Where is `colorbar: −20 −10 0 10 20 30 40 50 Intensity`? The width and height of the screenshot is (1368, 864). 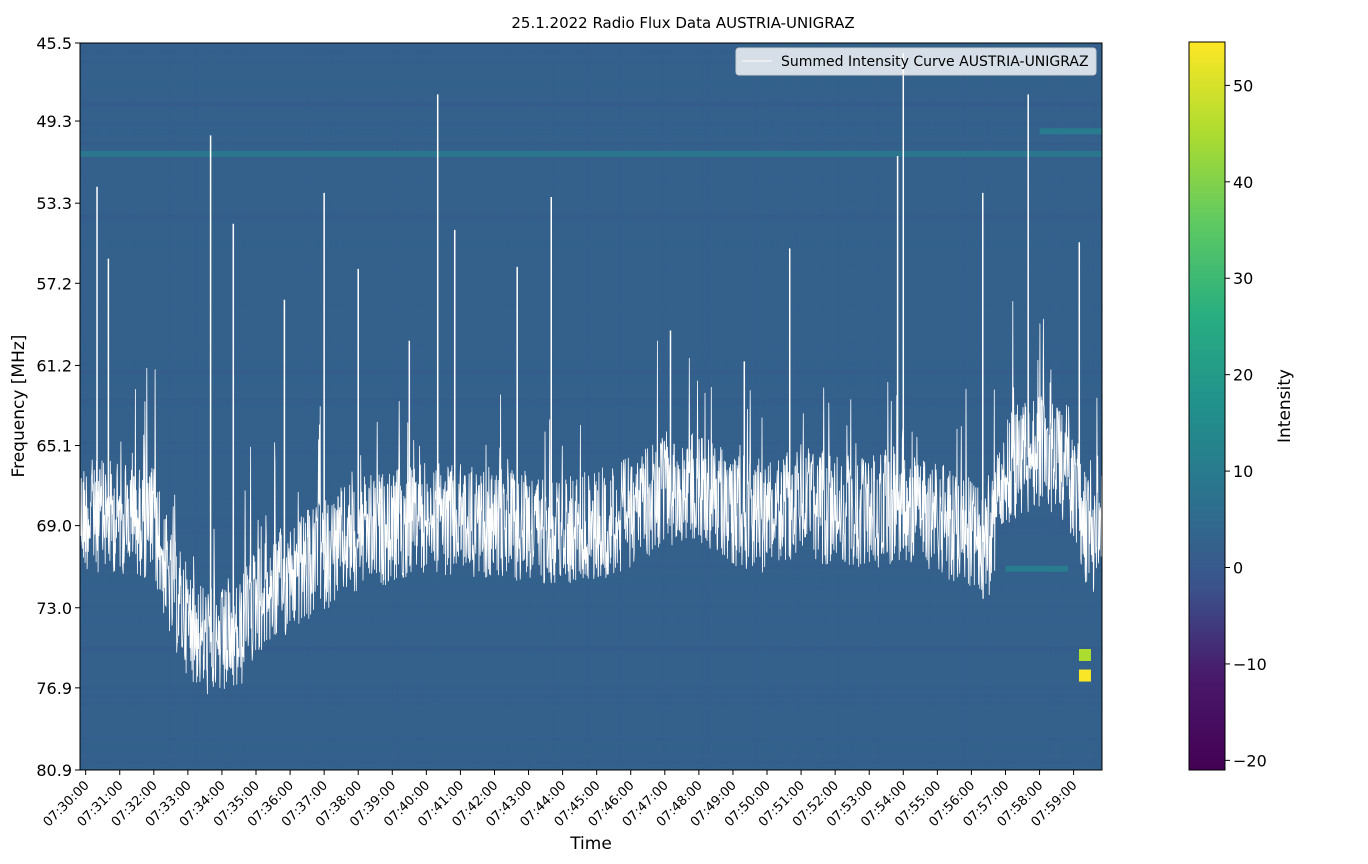 colorbar: −20 −10 0 10 20 30 40 50 Intensity is located at coordinates (1241, 406).